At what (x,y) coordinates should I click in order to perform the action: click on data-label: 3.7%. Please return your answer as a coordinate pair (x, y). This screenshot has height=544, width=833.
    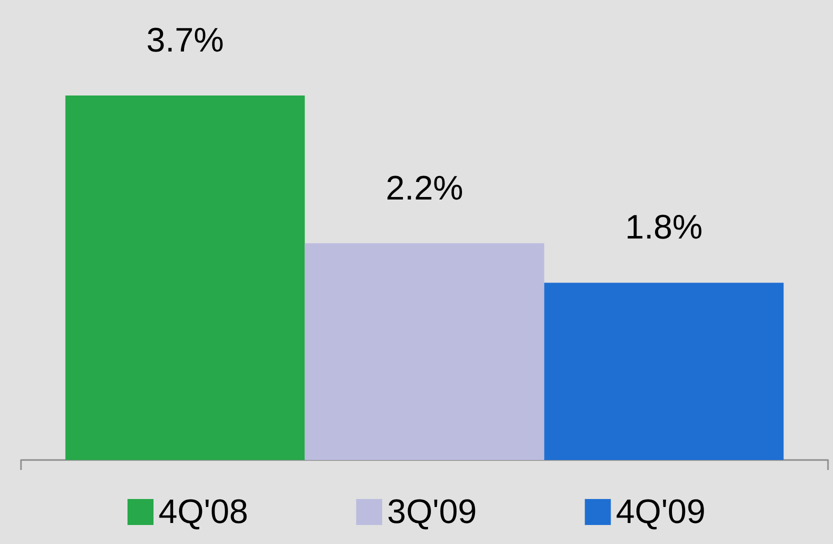
    Looking at the image, I should click on (185, 41).